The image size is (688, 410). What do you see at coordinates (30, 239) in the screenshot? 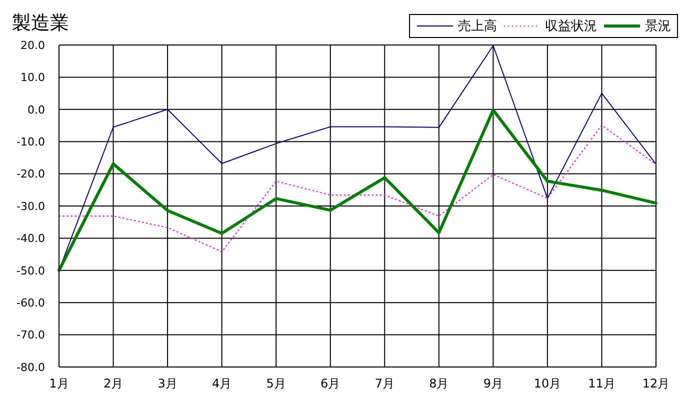
I see `y-tick-label: -40.0` at bounding box center [30, 239].